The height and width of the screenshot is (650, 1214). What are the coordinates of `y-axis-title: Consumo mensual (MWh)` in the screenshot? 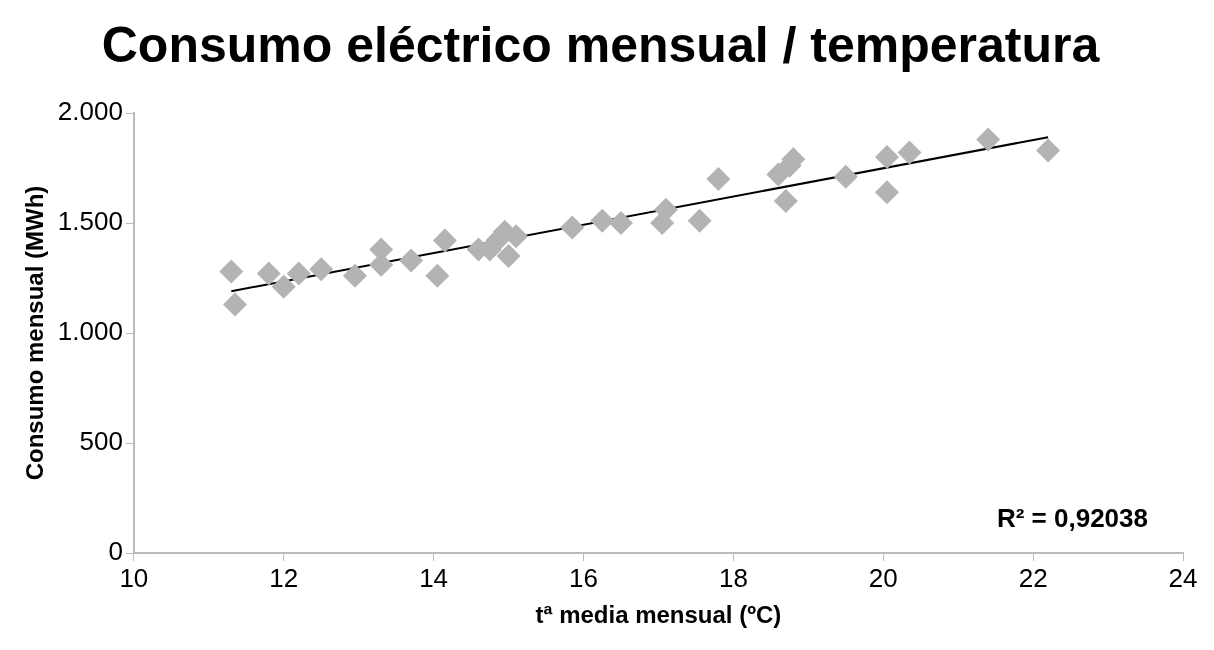 It's located at (35, 333).